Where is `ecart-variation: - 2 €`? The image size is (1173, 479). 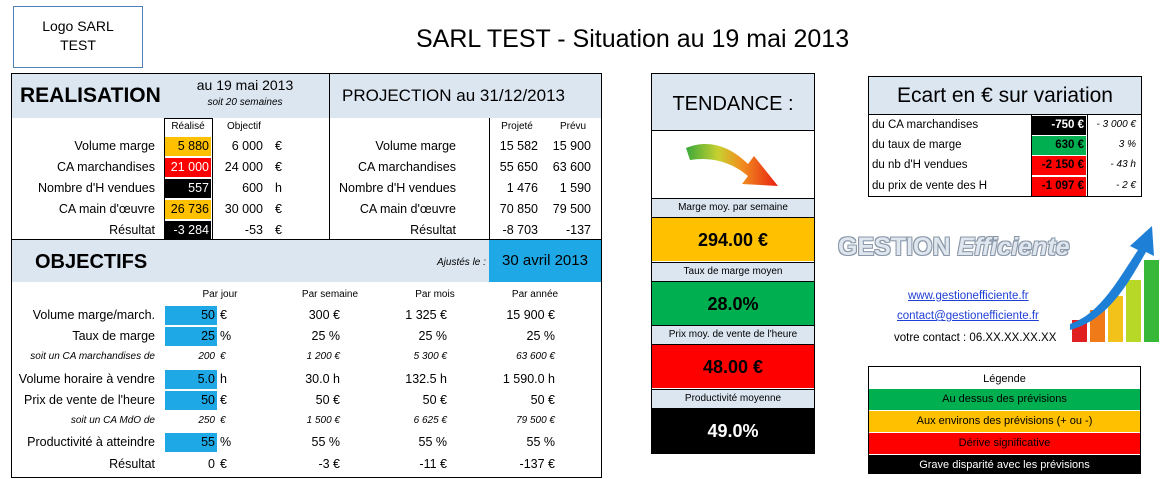
ecart-variation: - 2 € is located at coordinates (1125, 185).